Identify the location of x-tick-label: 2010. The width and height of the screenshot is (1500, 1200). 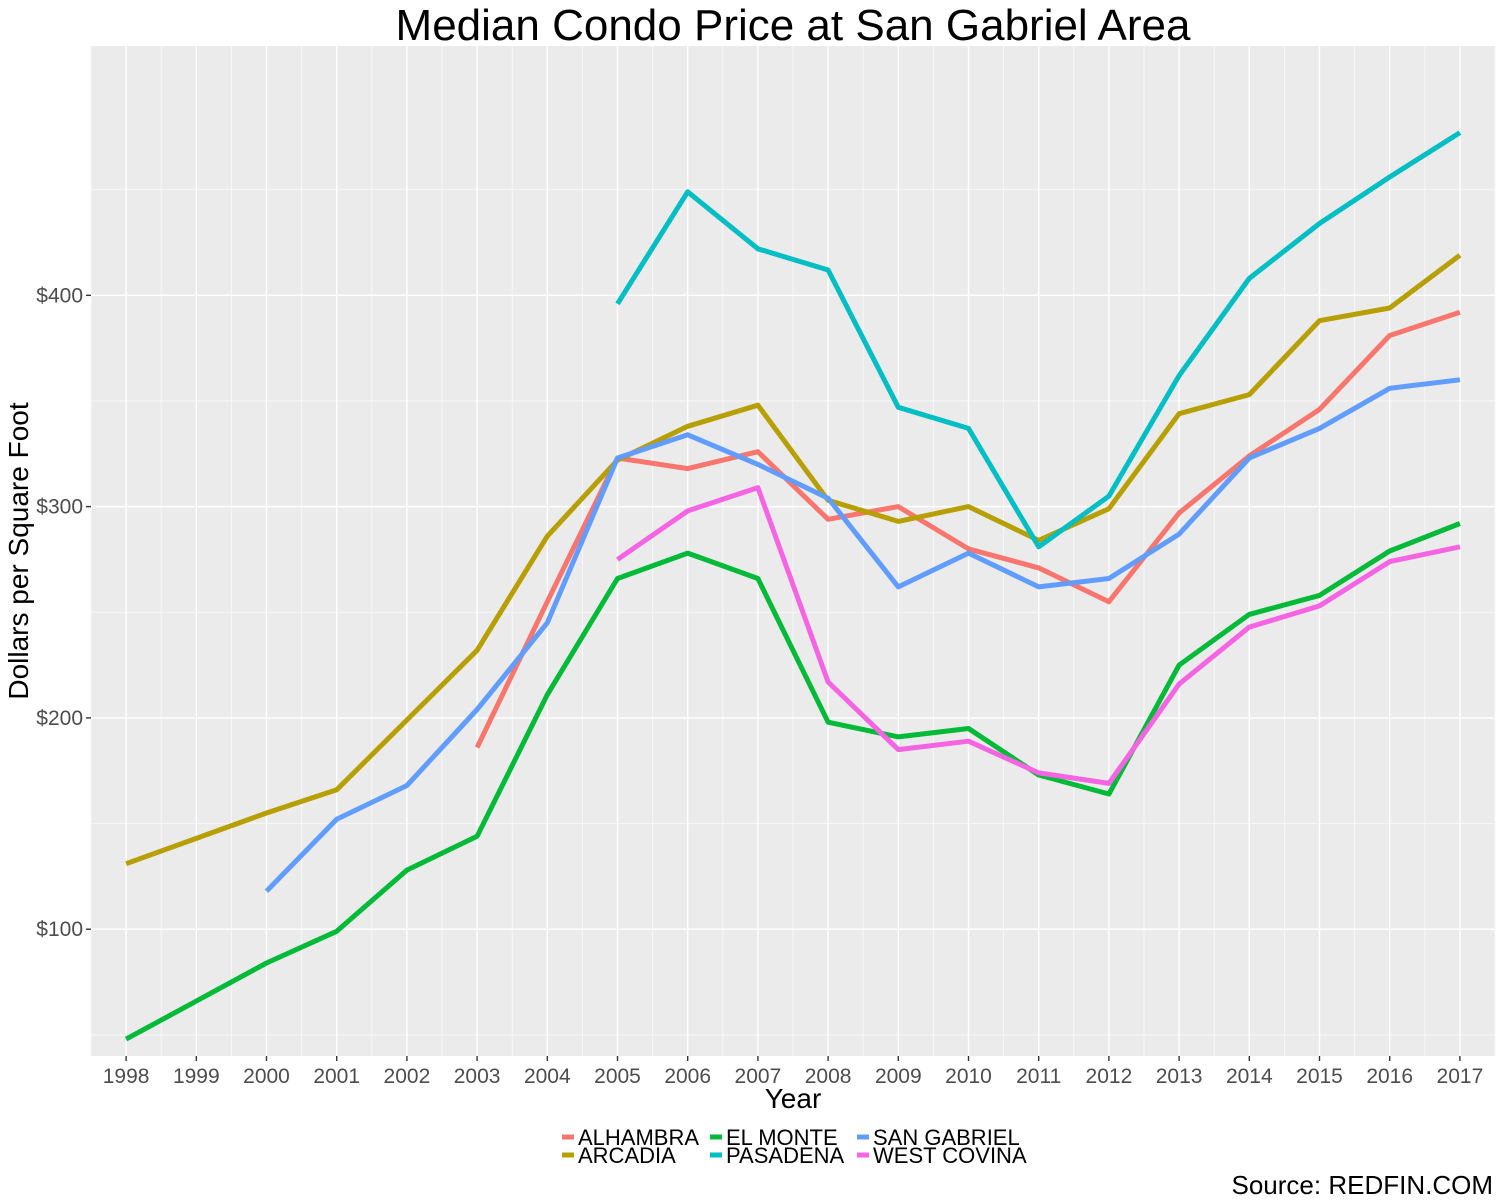
(968, 1076).